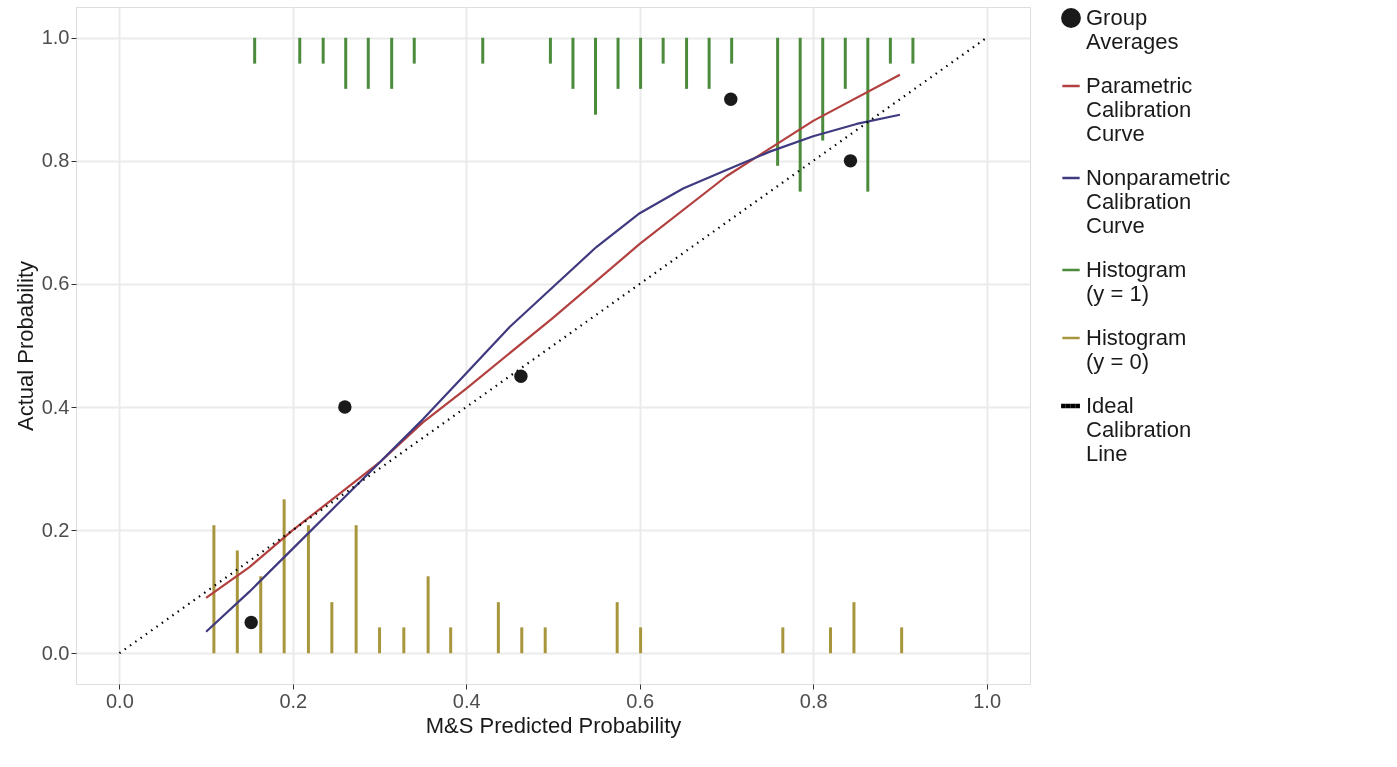 The height and width of the screenshot is (767, 1397). I want to click on x-tick-label: 0.4, so click(466, 700).